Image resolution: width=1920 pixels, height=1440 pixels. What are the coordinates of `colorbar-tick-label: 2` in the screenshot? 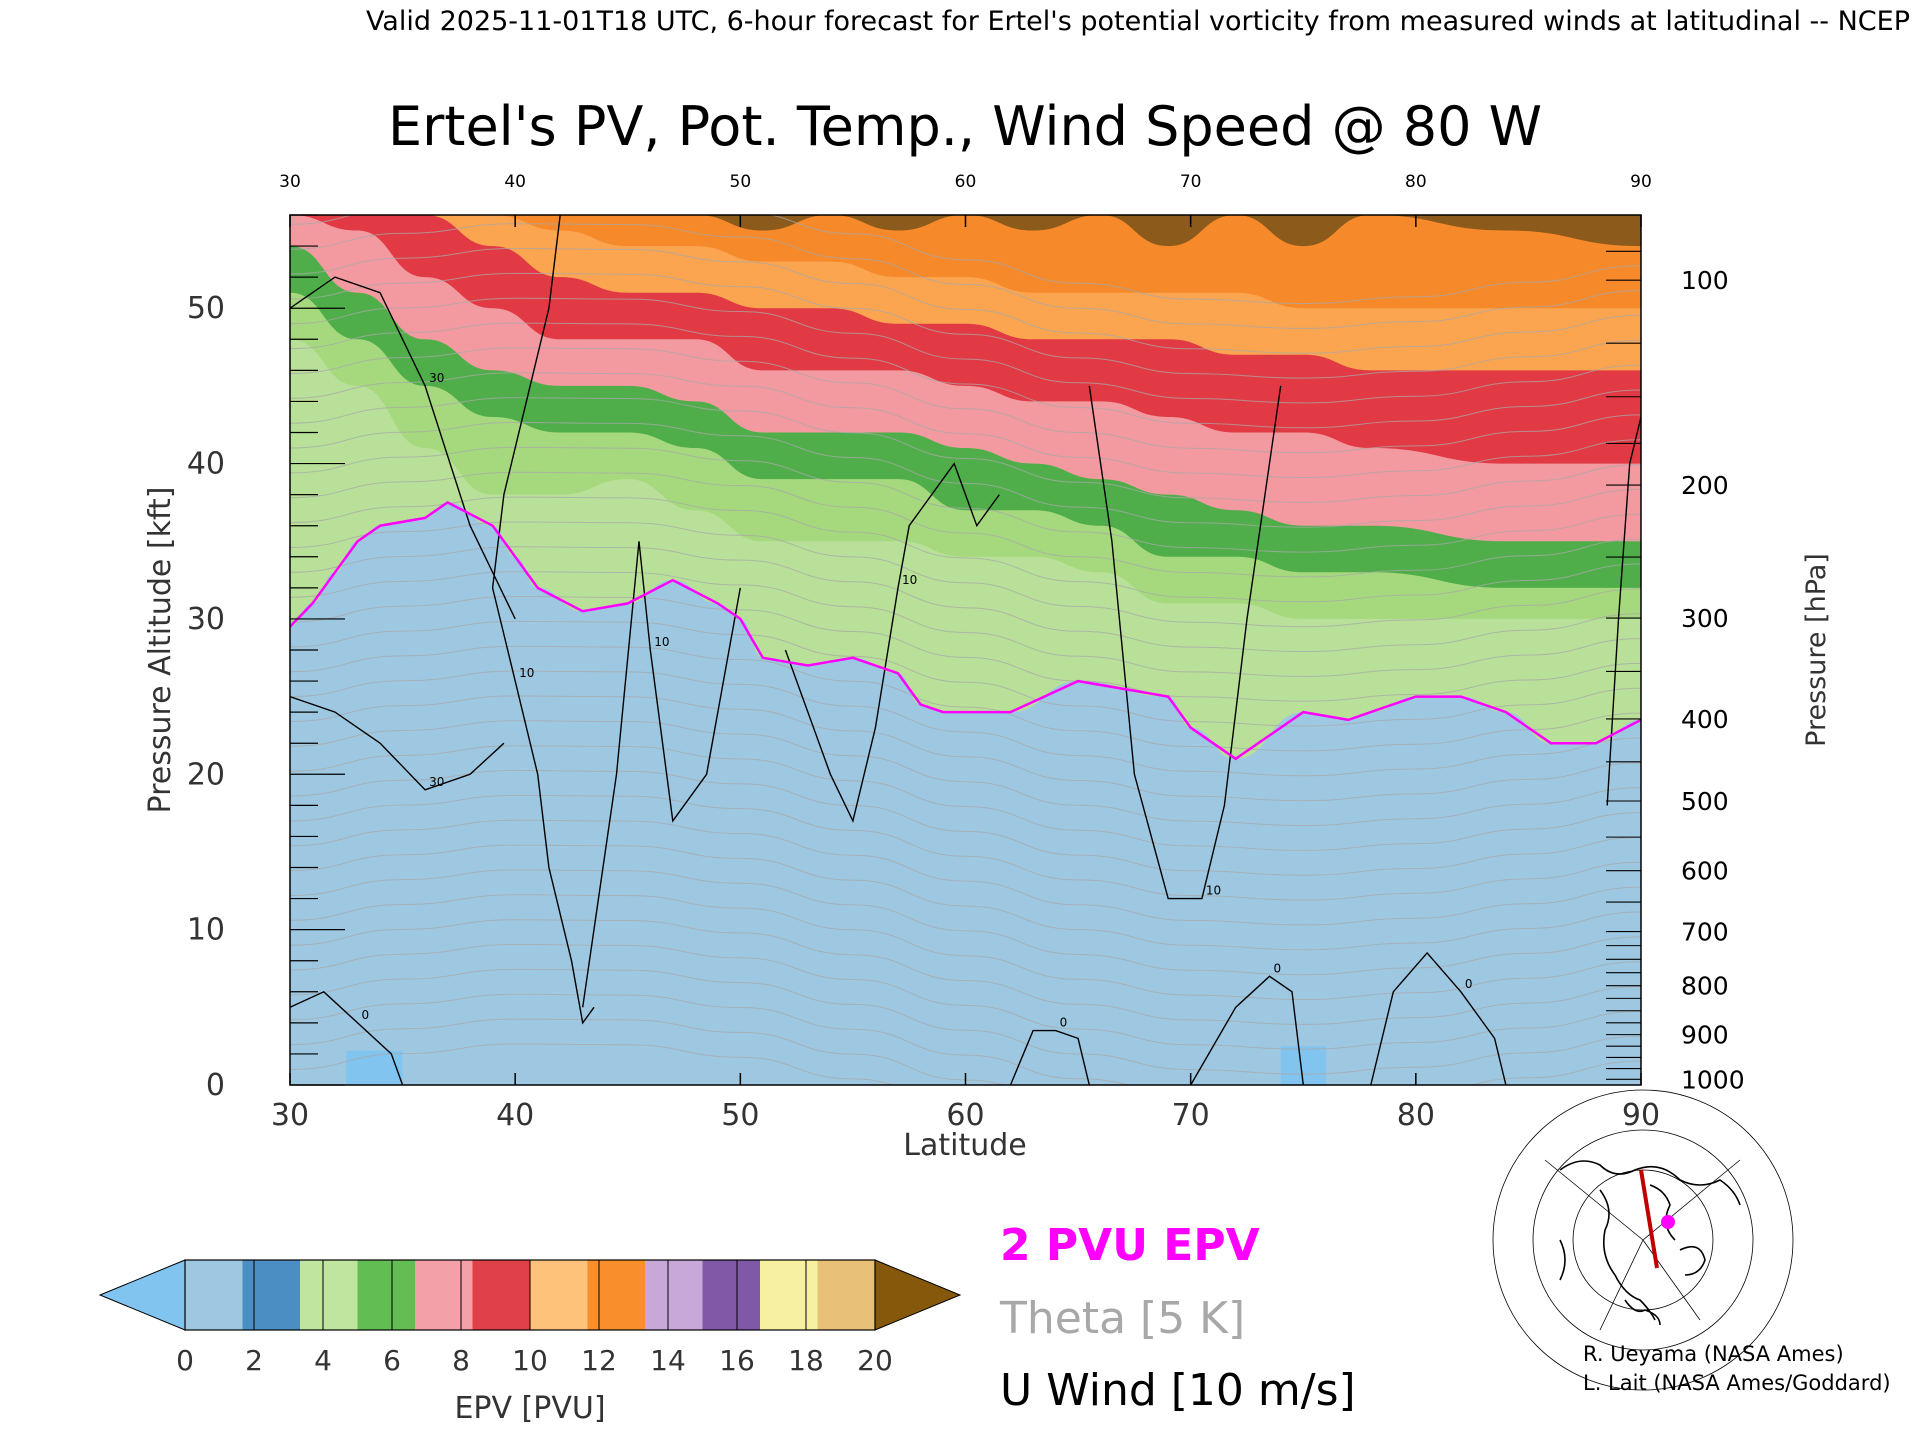 It's located at (254, 1360).